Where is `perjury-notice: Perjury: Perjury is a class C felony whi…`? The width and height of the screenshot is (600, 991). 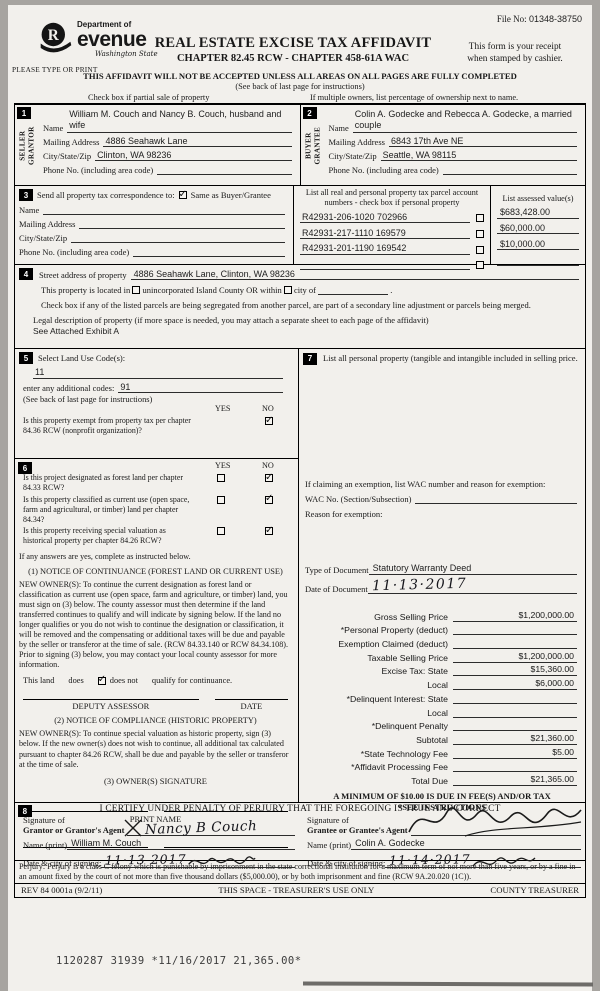 perjury-notice: Perjury: Perjury is a class C felony whi… is located at coordinates (300, 871).